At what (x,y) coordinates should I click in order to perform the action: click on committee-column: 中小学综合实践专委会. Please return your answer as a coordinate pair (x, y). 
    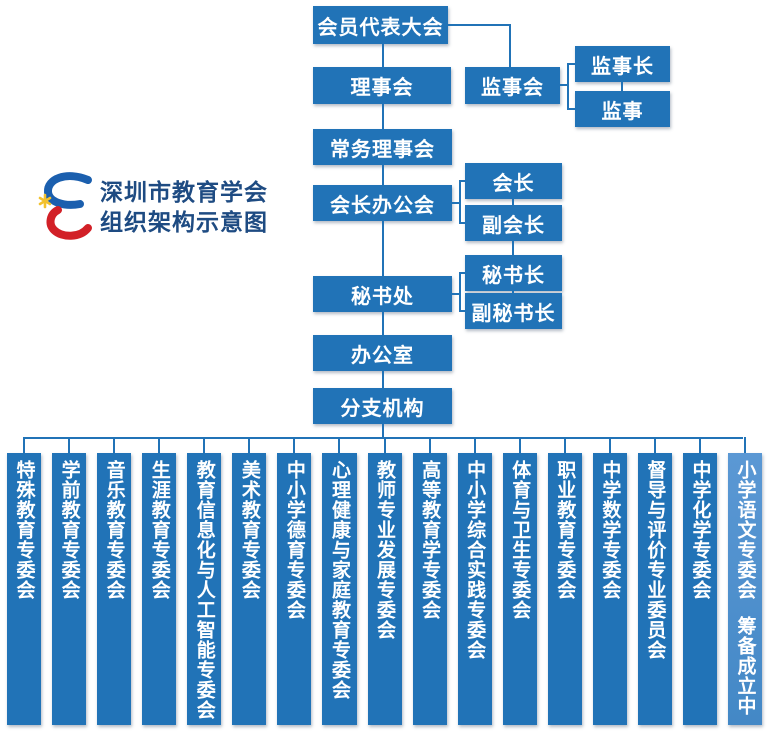
    Looking at the image, I should click on (474, 581).